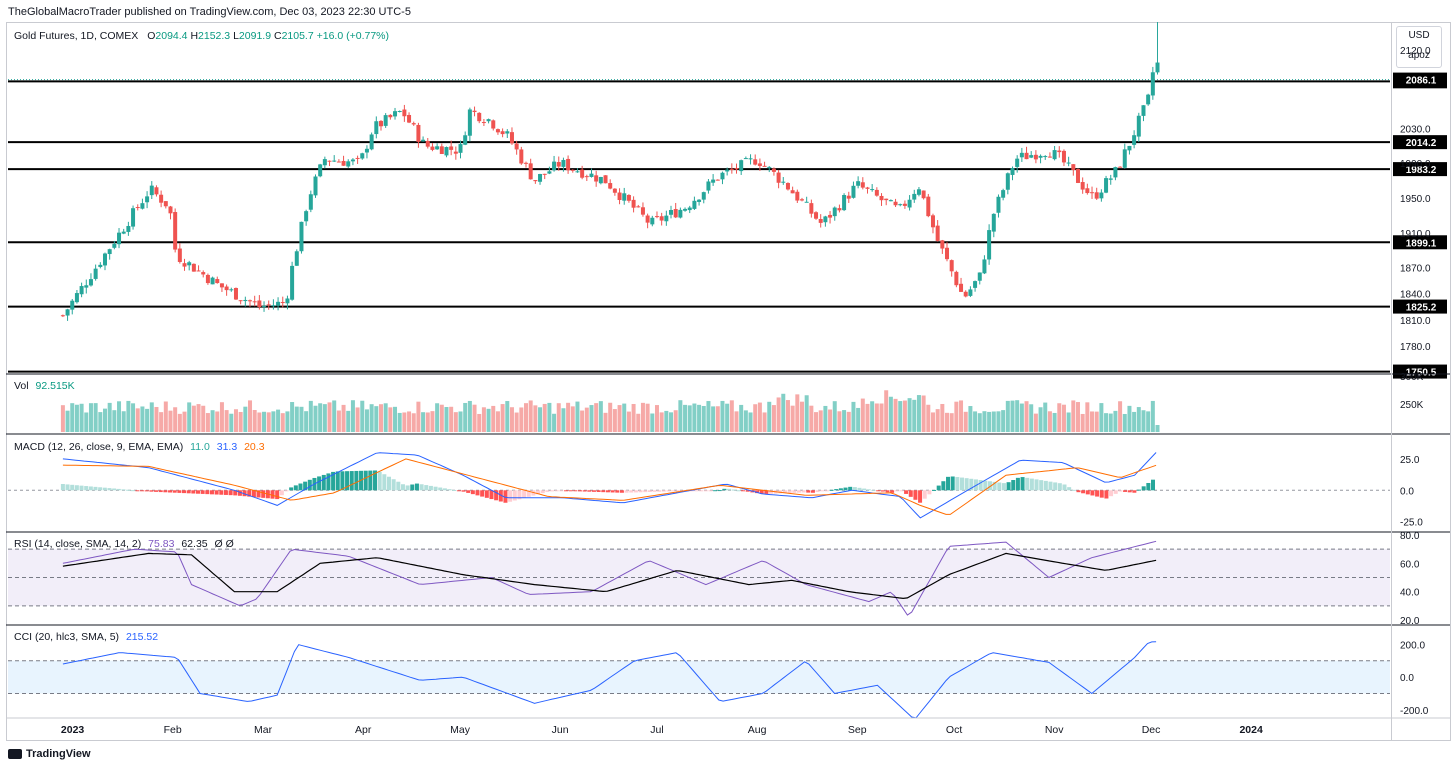 The height and width of the screenshot is (769, 1456). I want to click on last-price-label: 2086.1, so click(1421, 81).